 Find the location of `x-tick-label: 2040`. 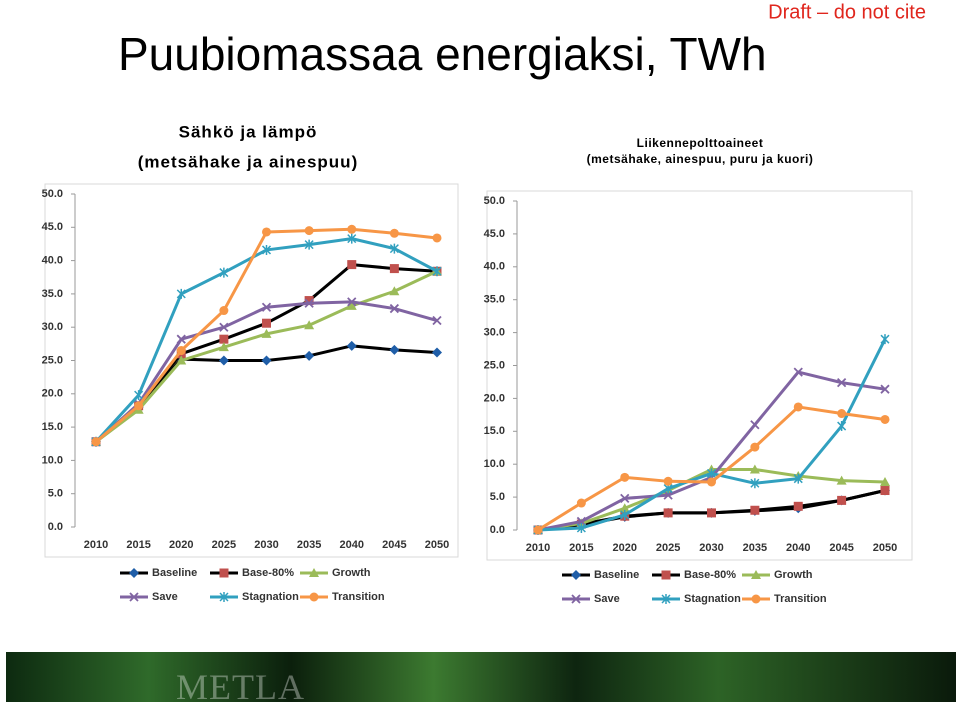

x-tick-label: 2040 is located at coordinates (352, 545).